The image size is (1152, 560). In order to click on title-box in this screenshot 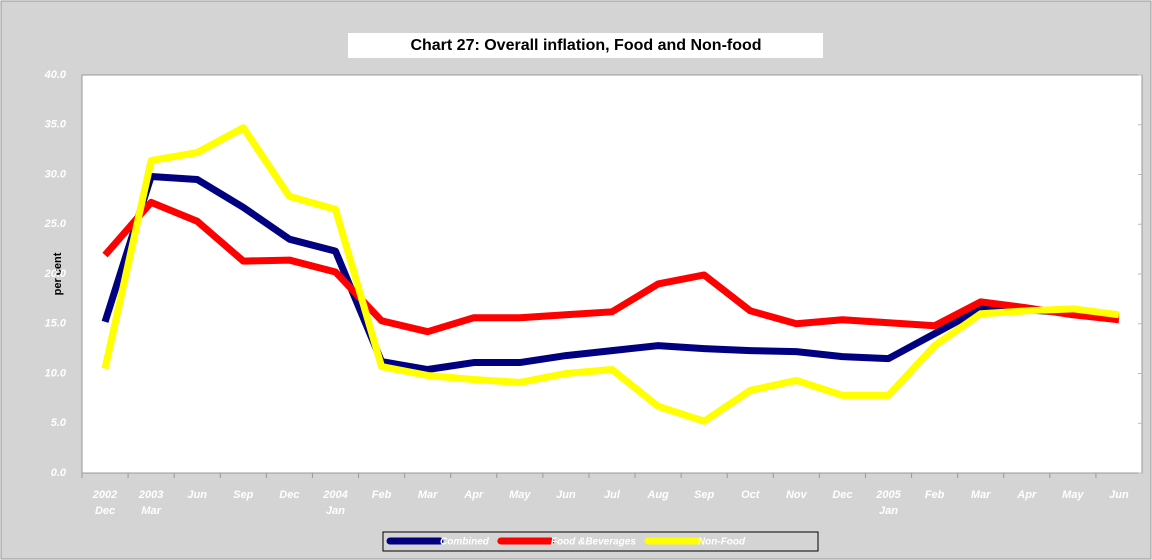, I will do `click(585, 45)`.